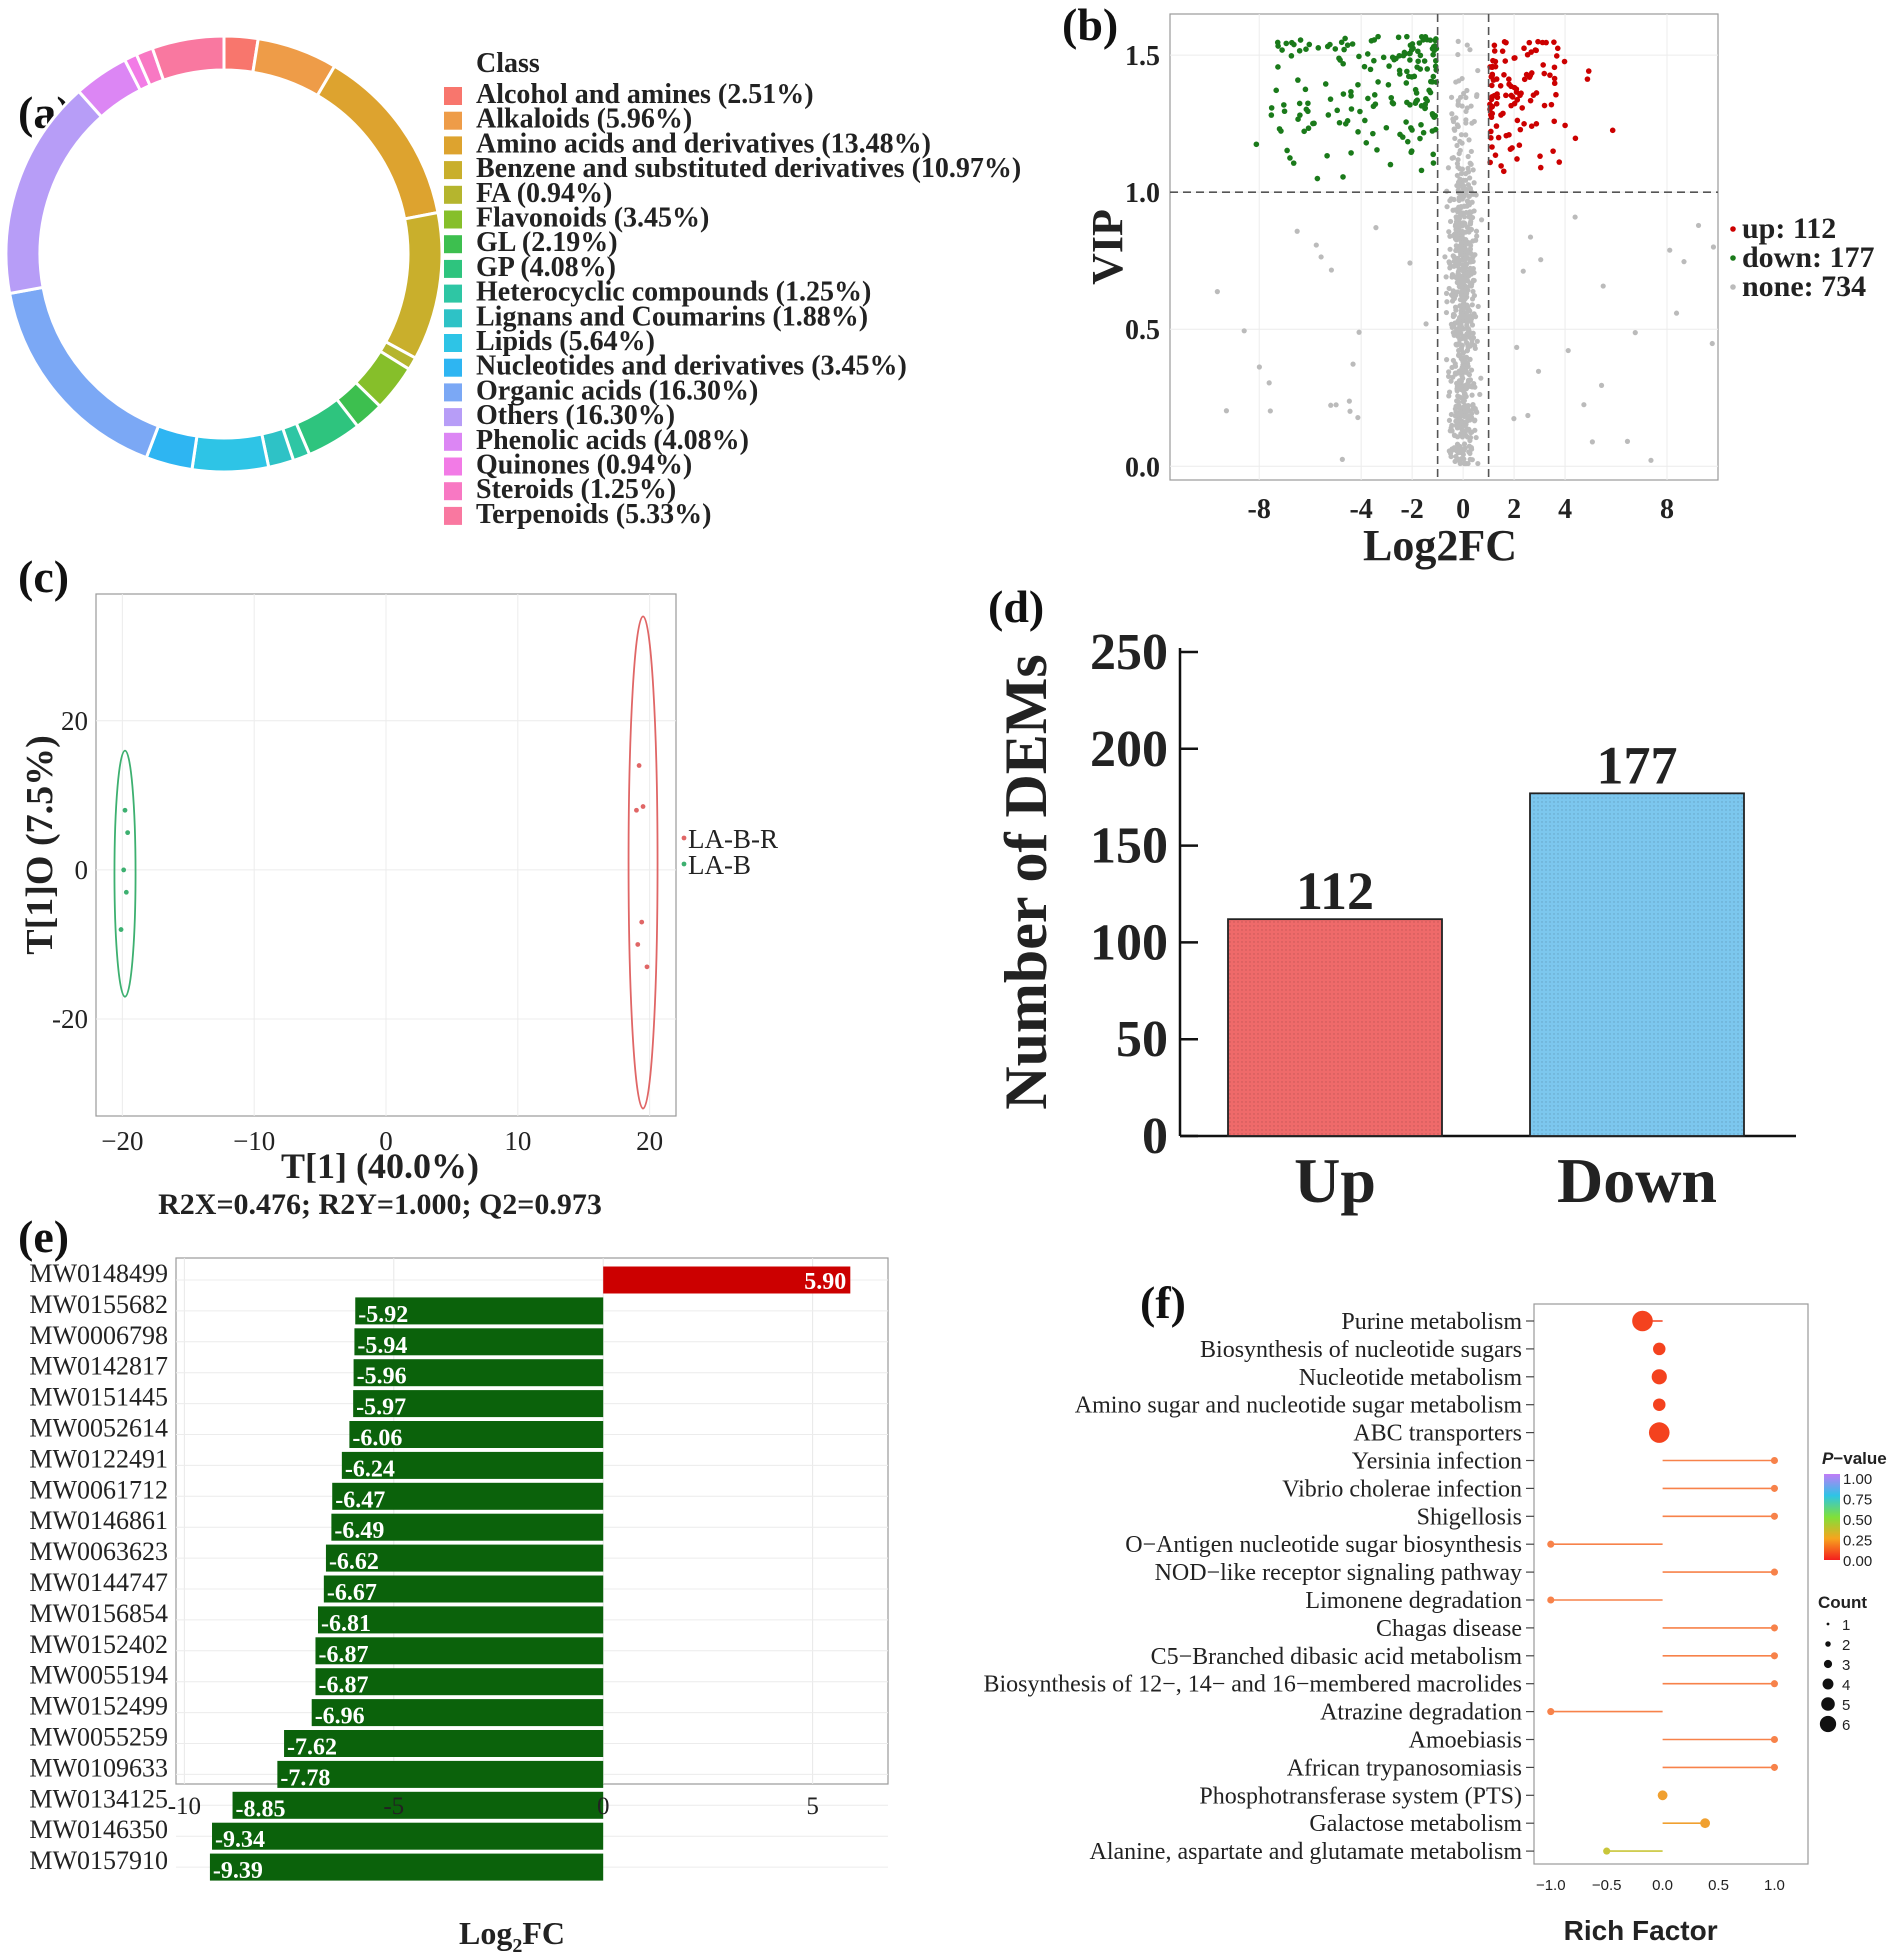 Image resolution: width=1902 pixels, height=1954 pixels. What do you see at coordinates (1565, 509) in the screenshot?
I see `x-tick-label: 4` at bounding box center [1565, 509].